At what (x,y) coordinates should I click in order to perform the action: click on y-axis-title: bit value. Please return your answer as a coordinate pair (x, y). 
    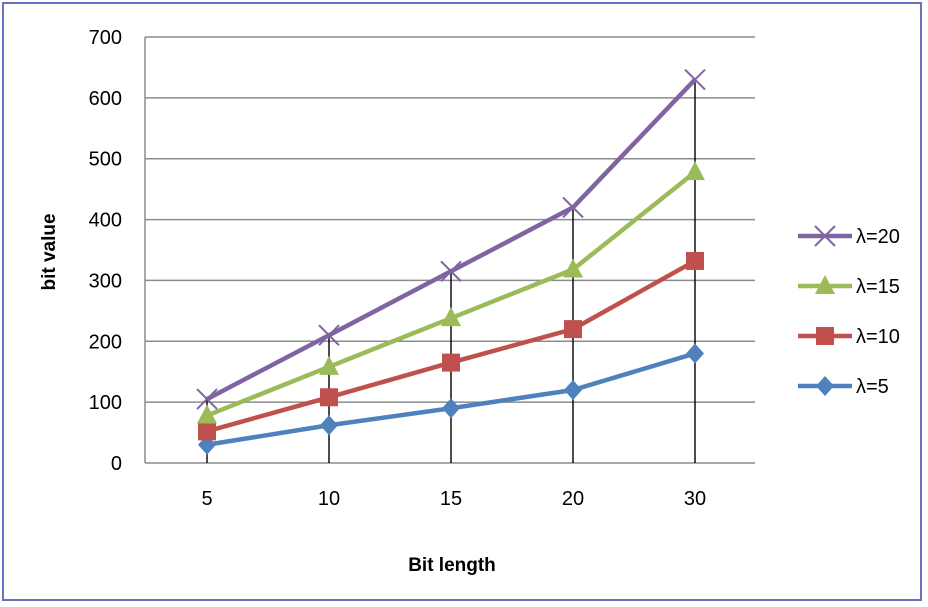
    Looking at the image, I should click on (49, 251).